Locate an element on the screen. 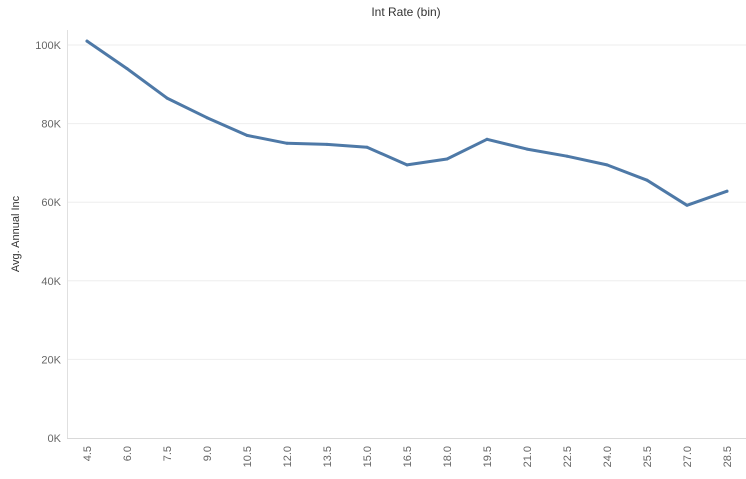 The image size is (746, 479). y-tick-label: 60K is located at coordinates (51, 203).